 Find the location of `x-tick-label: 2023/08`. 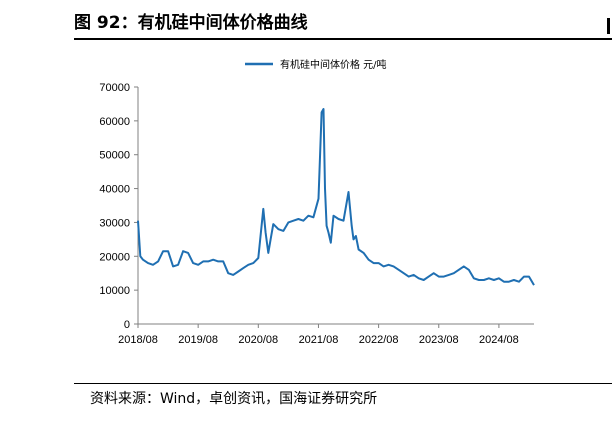

x-tick-label: 2023/08 is located at coordinates (439, 340).